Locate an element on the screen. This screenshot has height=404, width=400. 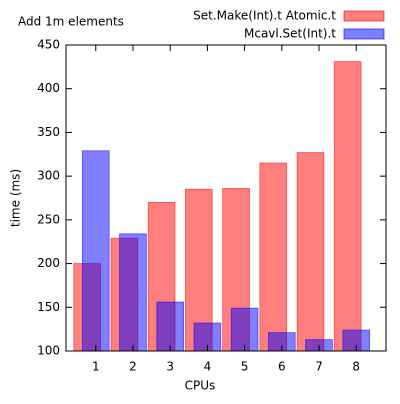
x-tick-label: 6 is located at coordinates (282, 367).